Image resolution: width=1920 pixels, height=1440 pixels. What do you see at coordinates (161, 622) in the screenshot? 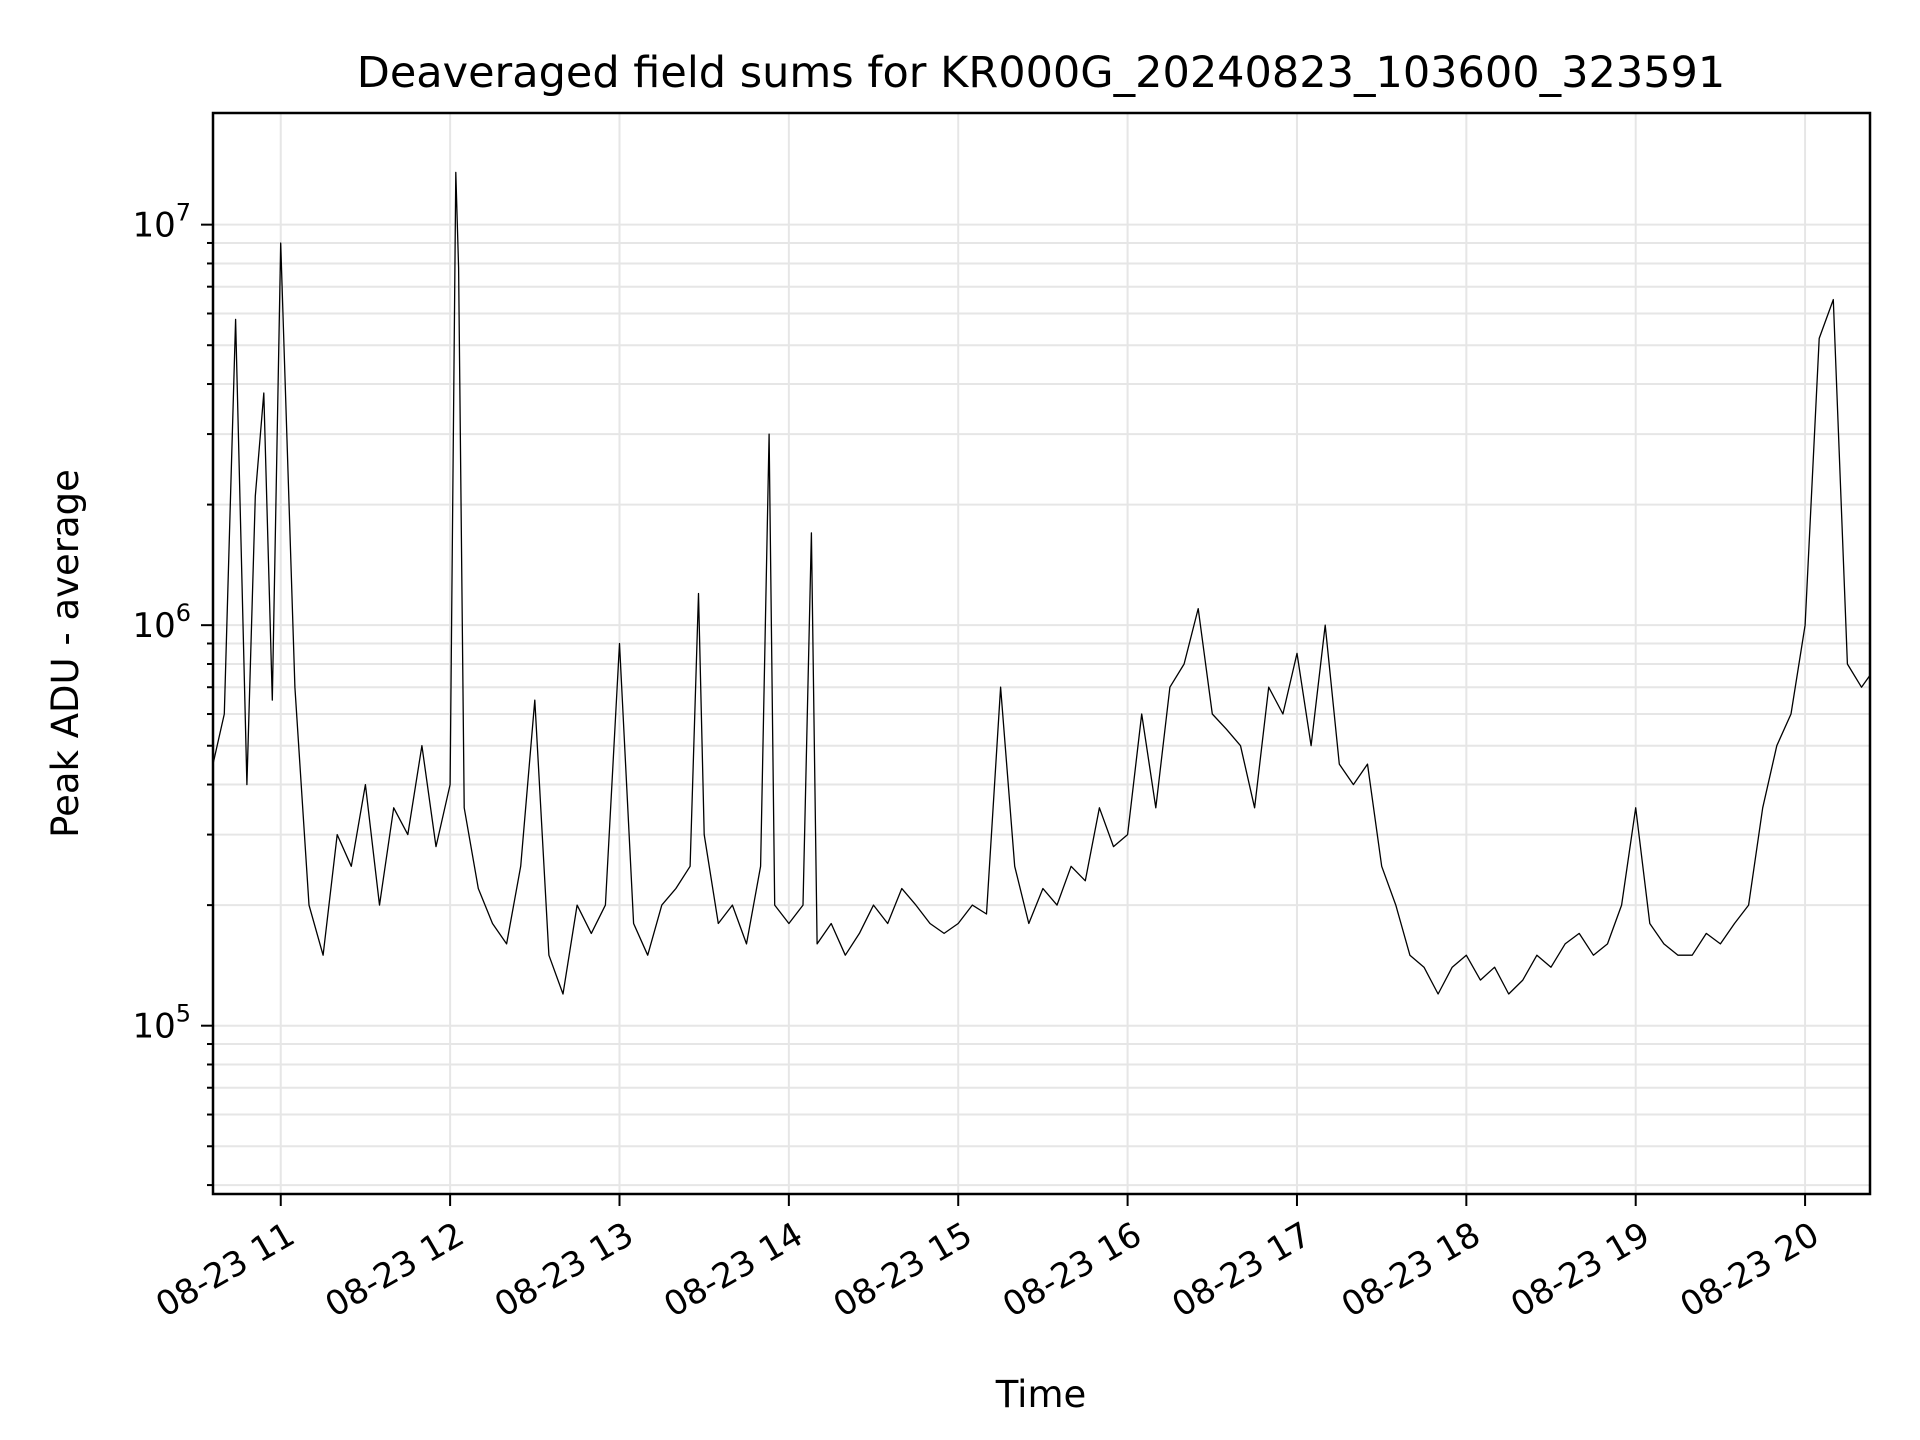
I see `y-tick-label: 10⁶` at bounding box center [161, 622].